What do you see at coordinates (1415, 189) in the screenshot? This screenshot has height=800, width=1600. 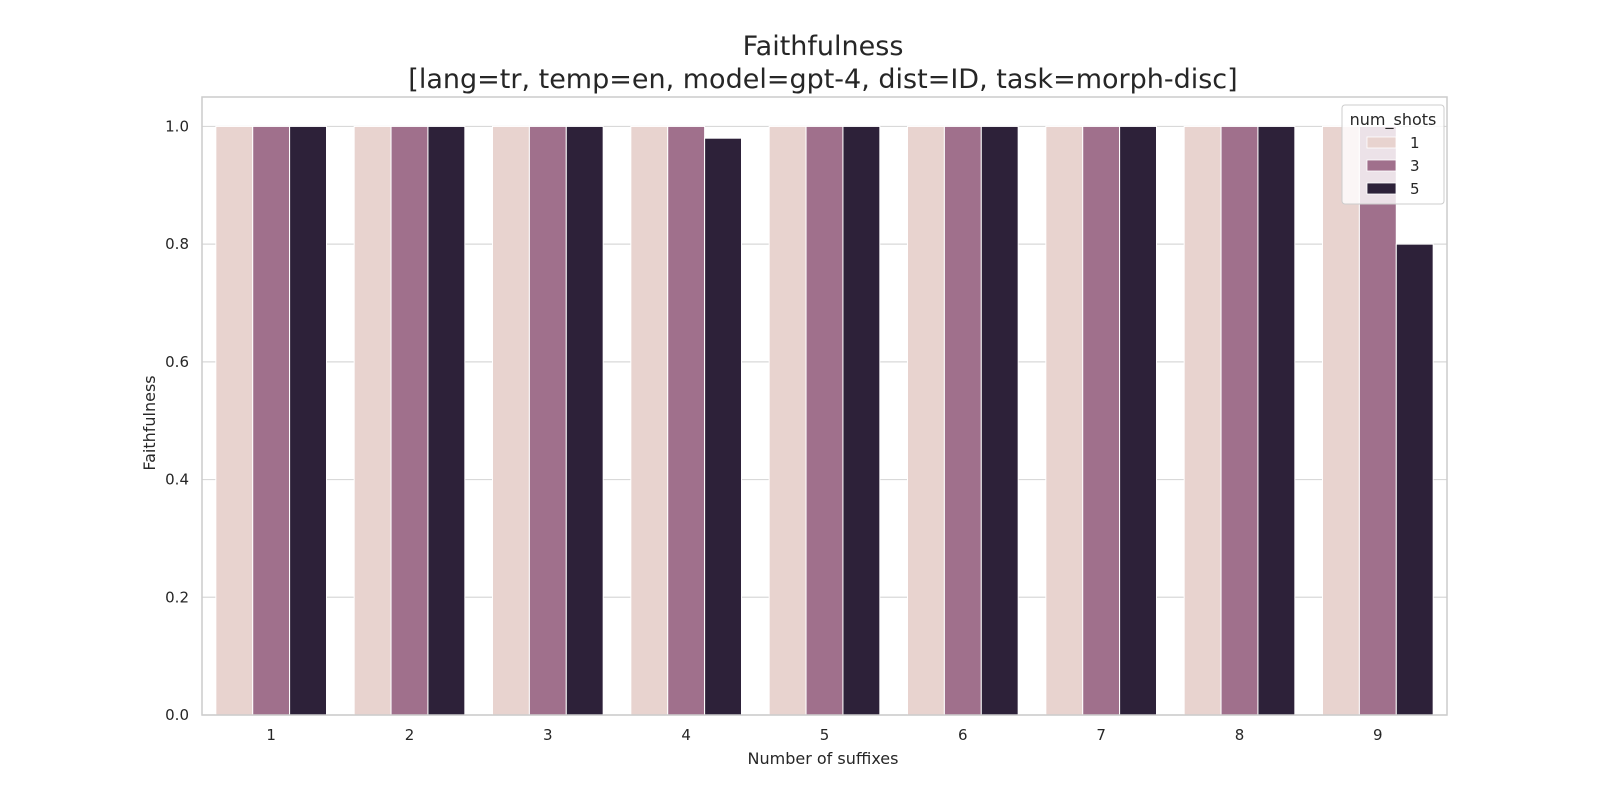 I see `legend-label-5: 5` at bounding box center [1415, 189].